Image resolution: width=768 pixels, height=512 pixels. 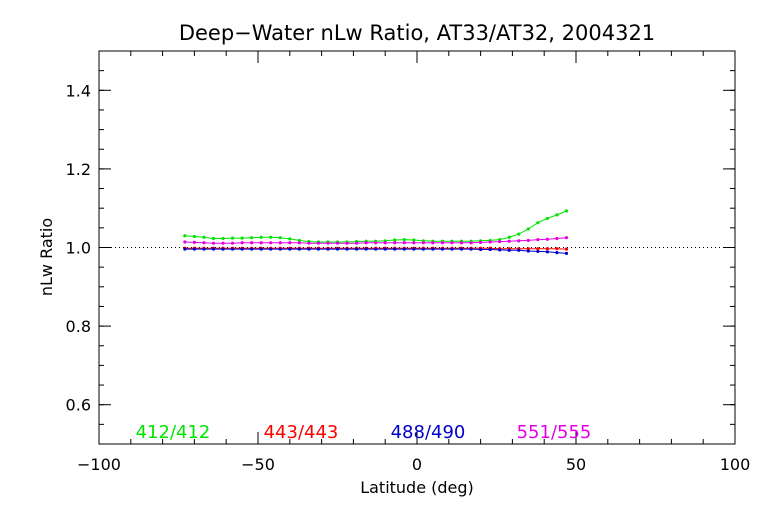 I want to click on y-tick-label: 1.0, so click(x=78, y=248).